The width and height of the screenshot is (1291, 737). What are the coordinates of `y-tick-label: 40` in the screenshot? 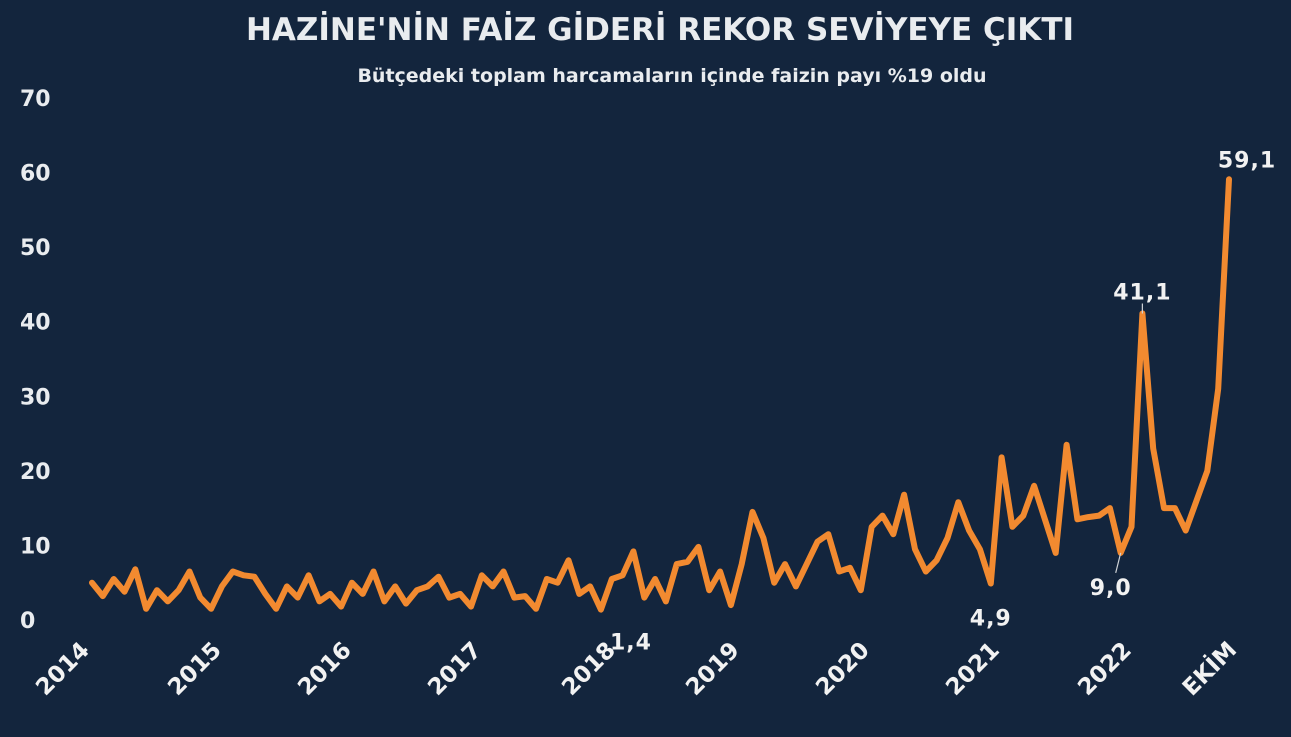 It's located at (35, 323).